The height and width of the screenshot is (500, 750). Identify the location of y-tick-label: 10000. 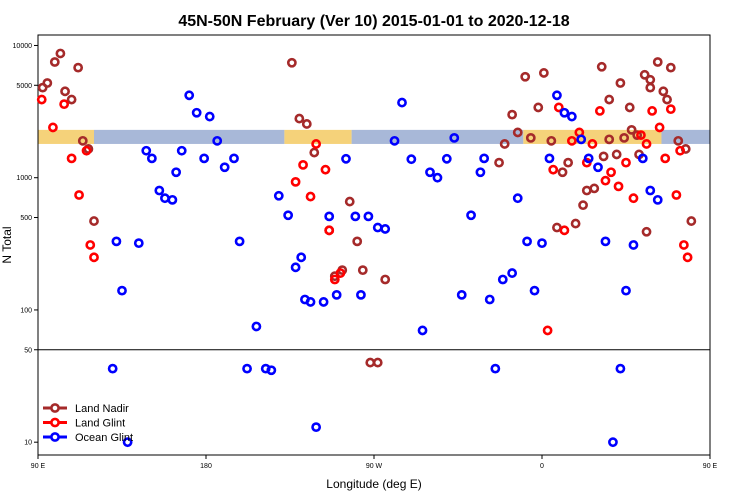
(23, 46).